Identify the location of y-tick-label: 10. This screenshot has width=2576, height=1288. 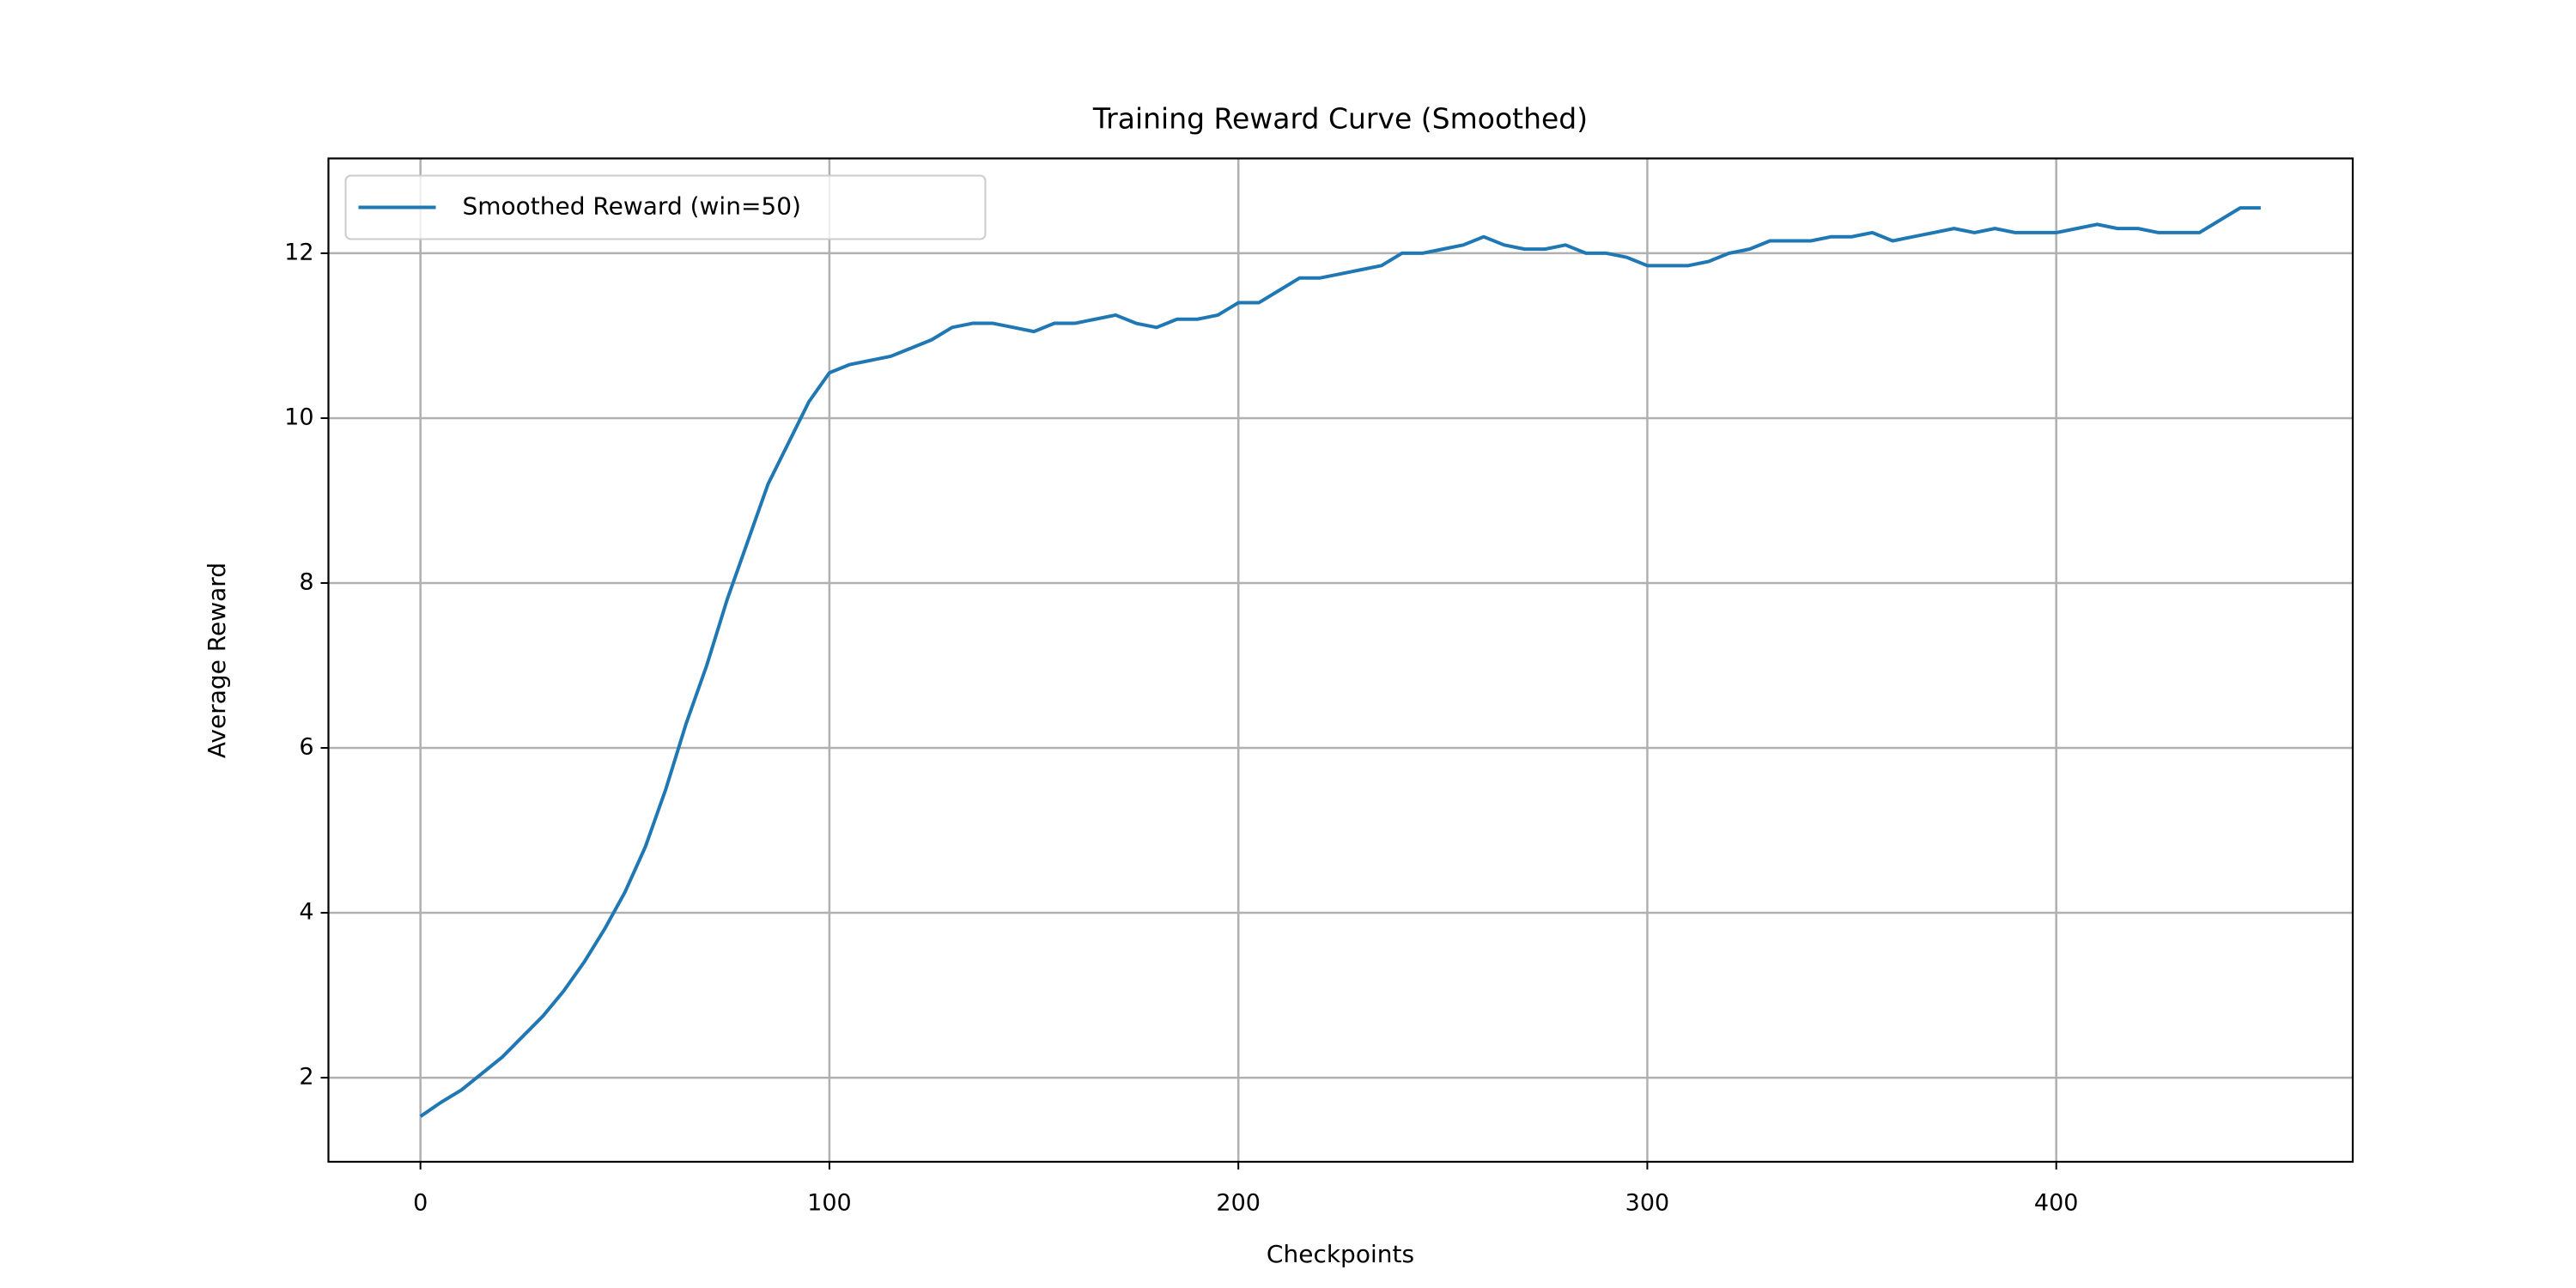
(298, 417).